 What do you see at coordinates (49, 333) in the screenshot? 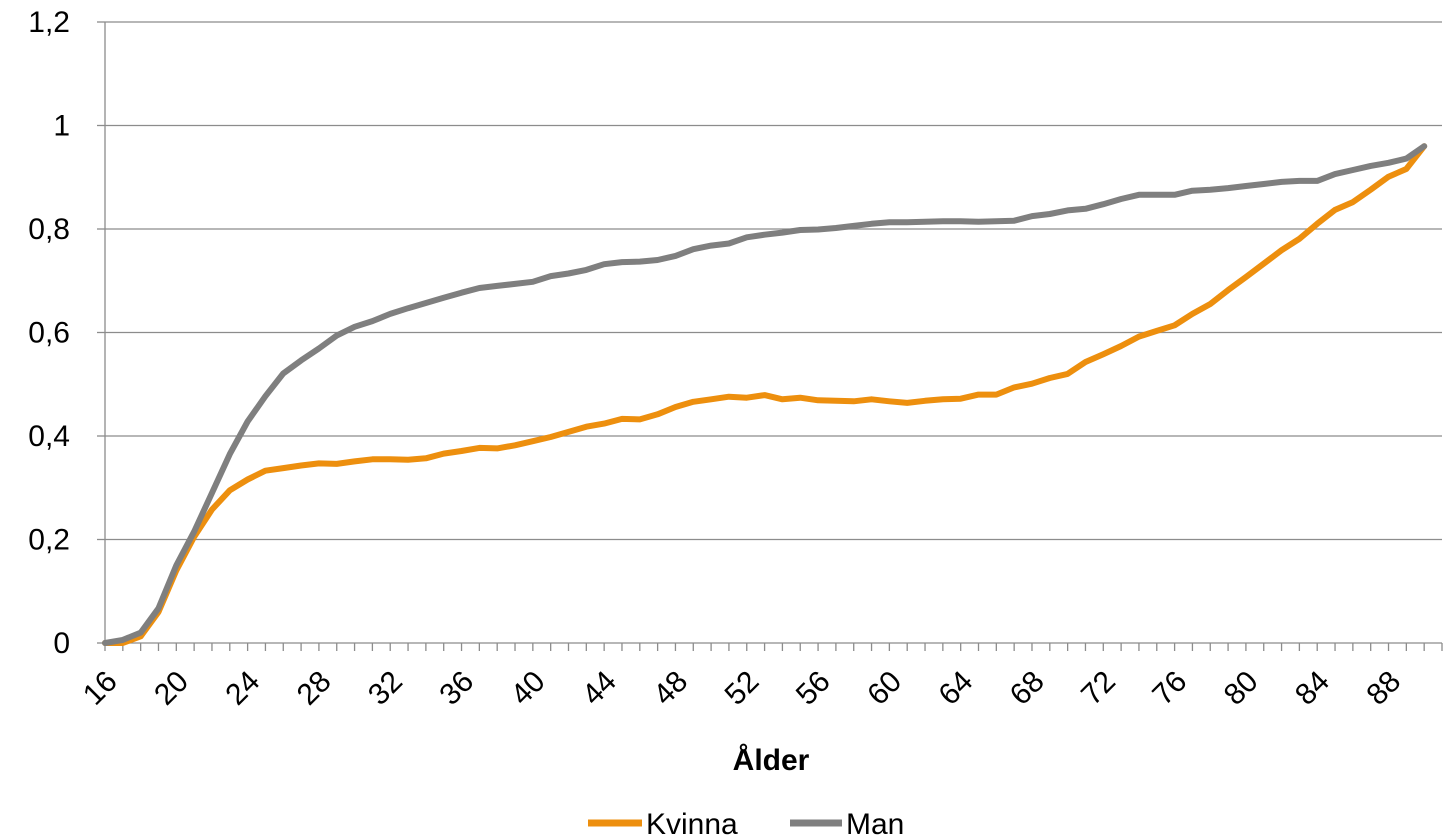
I see `y-tick-label: 0,6` at bounding box center [49, 333].